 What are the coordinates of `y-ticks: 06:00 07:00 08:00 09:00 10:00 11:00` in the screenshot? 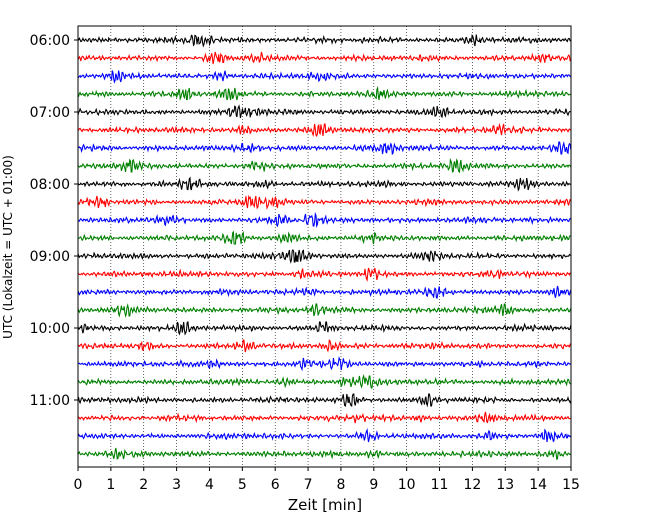 It's located at (54, 221).